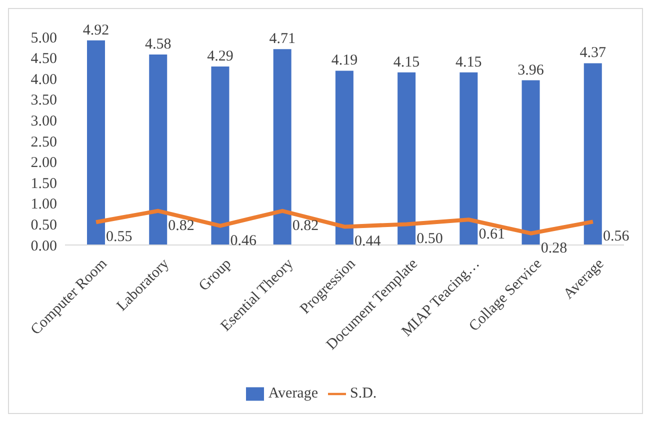  Describe the element at coordinates (43, 142) in the screenshot. I see `y-tick-label: 2.50` at that location.